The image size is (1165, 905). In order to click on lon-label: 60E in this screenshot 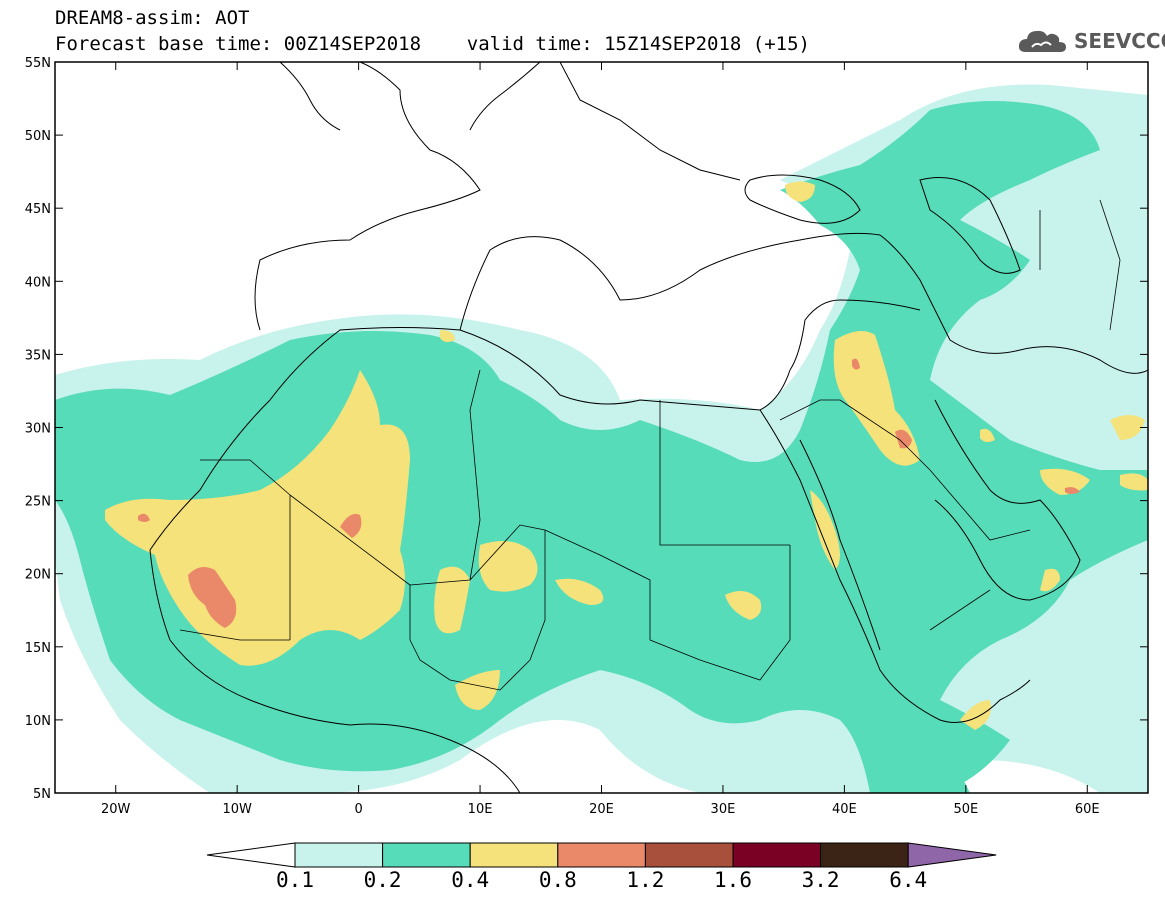, I will do `click(1087, 809)`.